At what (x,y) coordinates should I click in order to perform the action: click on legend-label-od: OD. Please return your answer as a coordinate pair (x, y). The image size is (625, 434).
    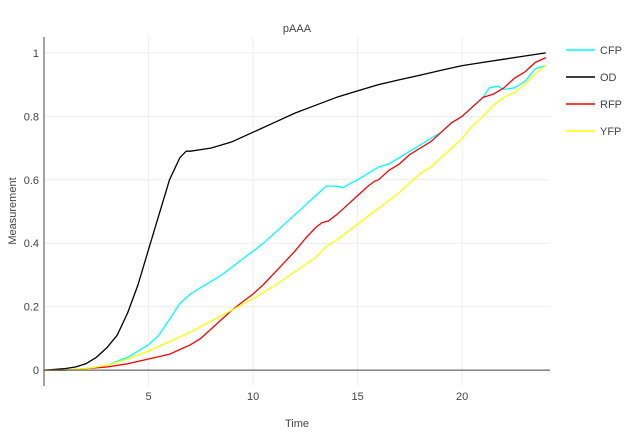
    Looking at the image, I should click on (608, 78).